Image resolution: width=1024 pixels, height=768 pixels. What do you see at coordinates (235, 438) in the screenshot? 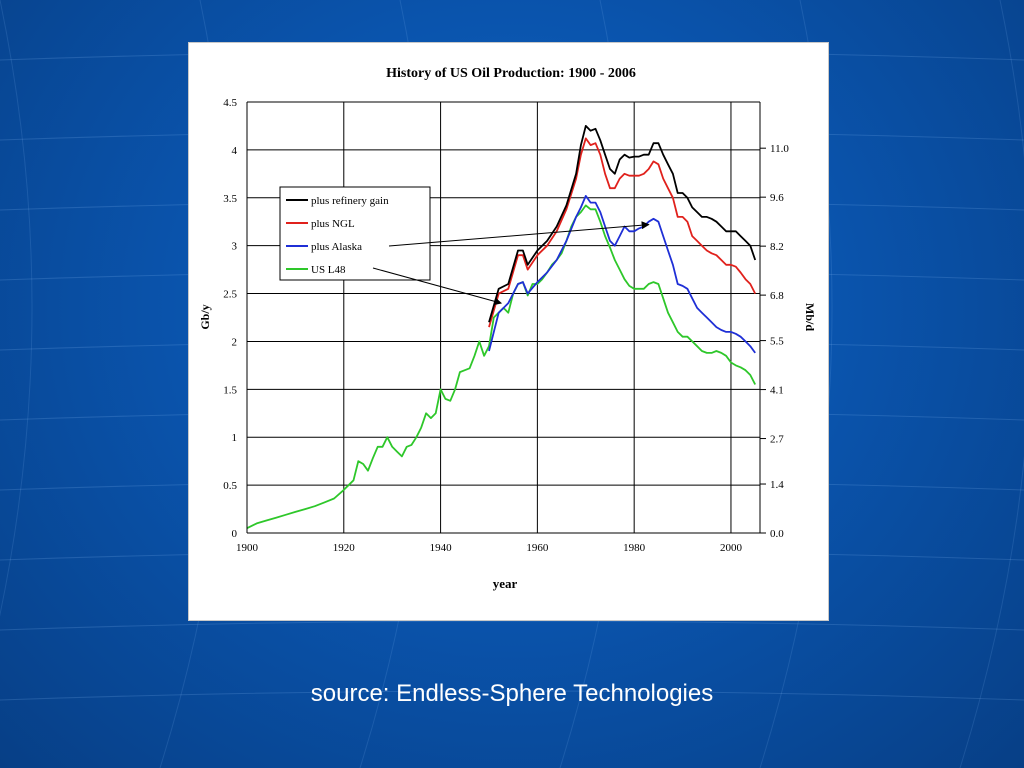
I see `y-tick-label: 1` at bounding box center [235, 438].